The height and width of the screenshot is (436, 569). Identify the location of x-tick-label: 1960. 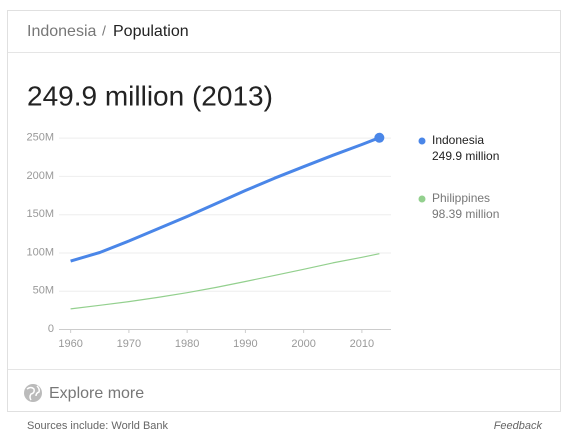
(70, 344).